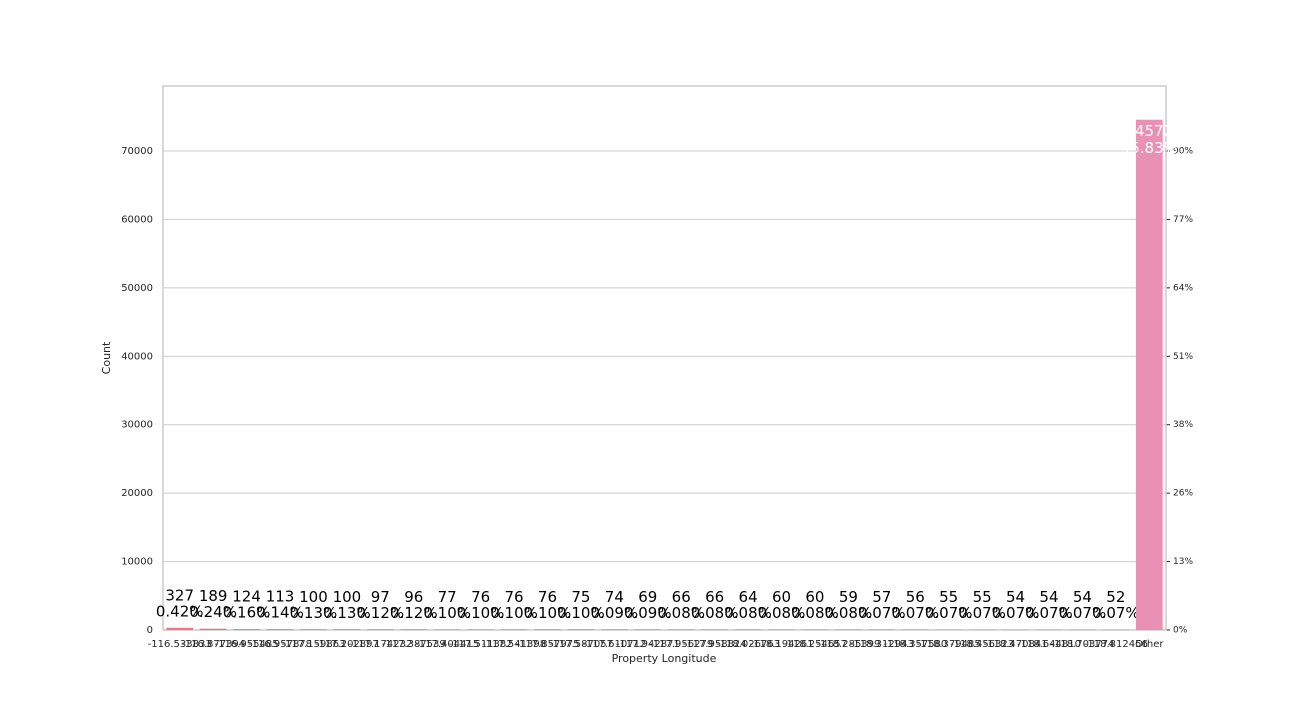 The height and width of the screenshot is (720, 1296). Describe the element at coordinates (313, 644) in the screenshot. I see `x-tick-label: -117.159863` at that location.